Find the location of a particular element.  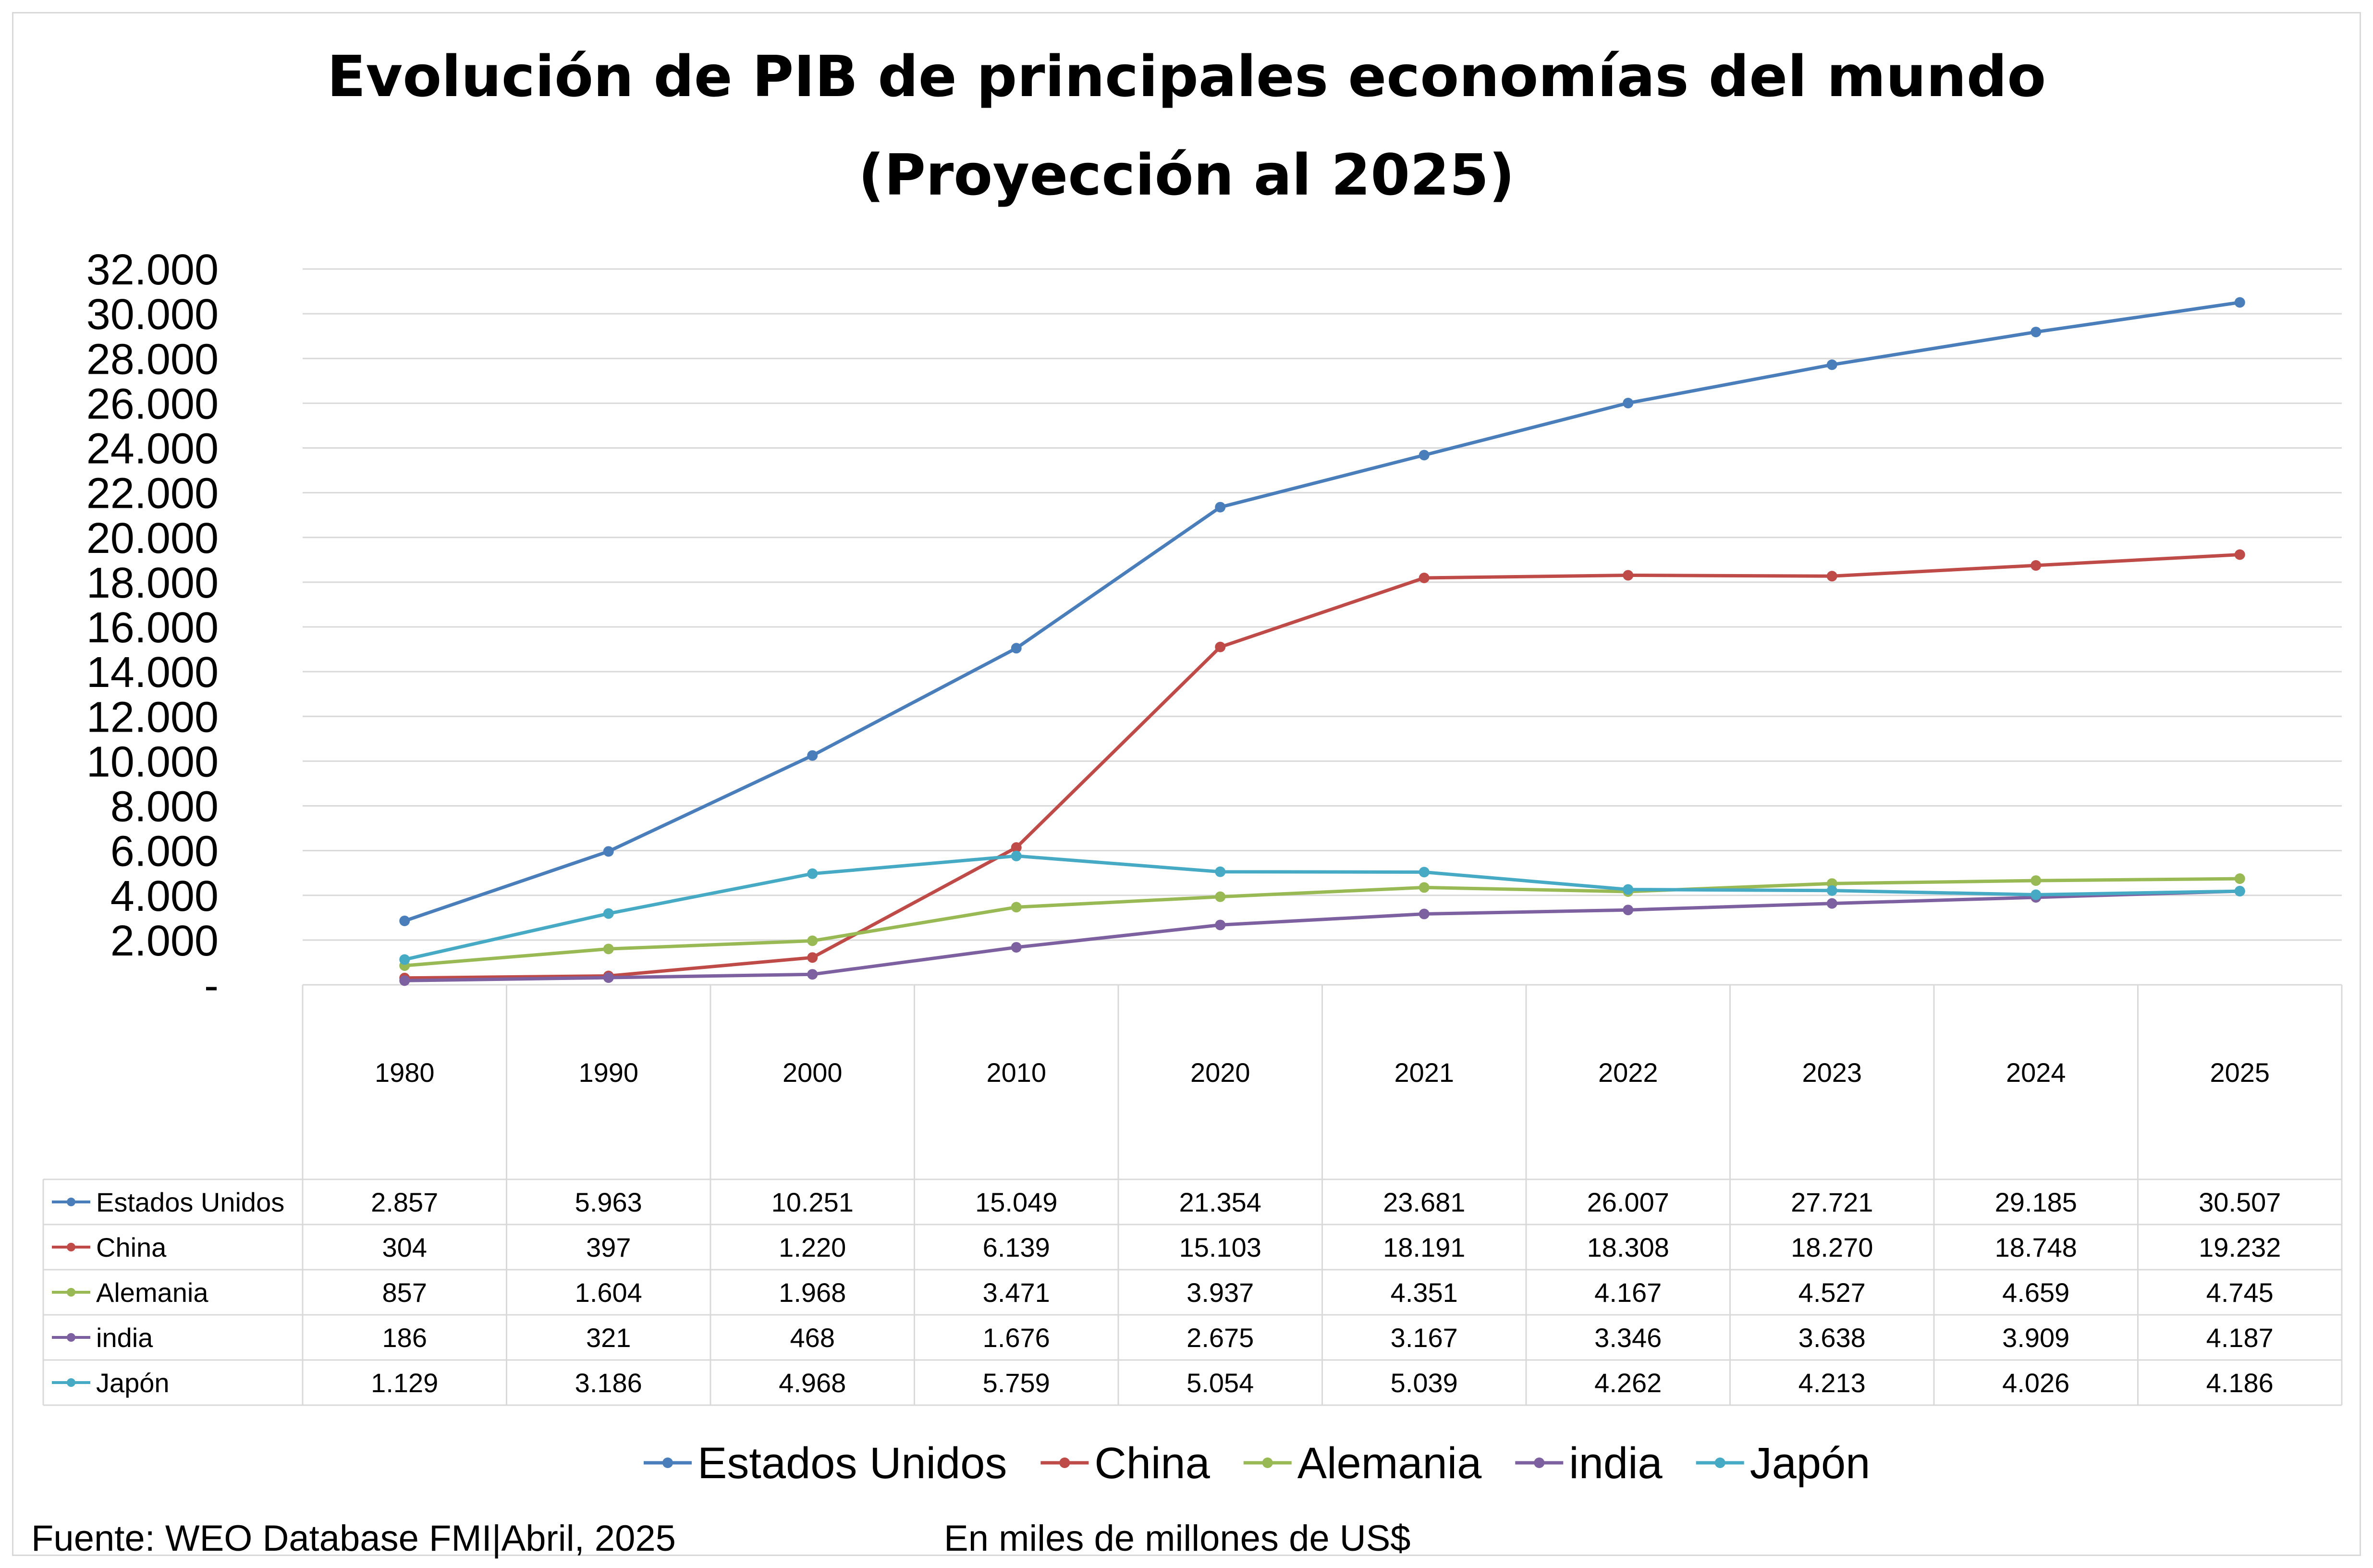

table-cell: 3.471 is located at coordinates (1017, 1292).